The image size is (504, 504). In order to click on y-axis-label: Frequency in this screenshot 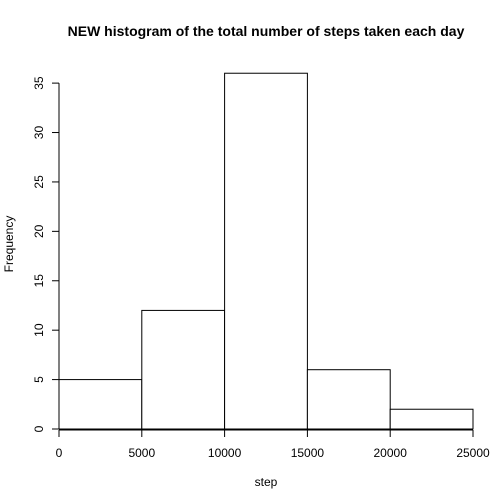, I will do `click(9, 244)`.